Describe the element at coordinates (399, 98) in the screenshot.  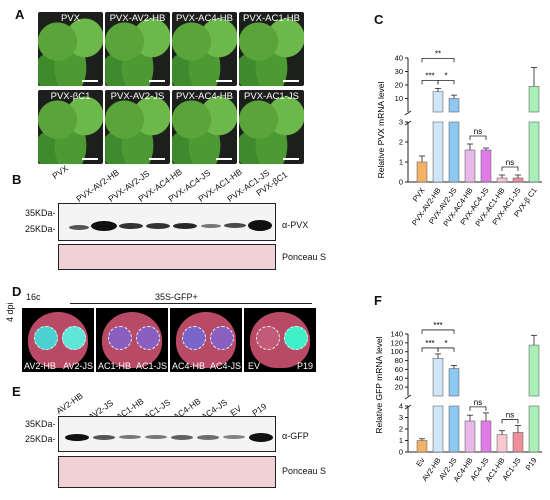
I see `y-tick-label: 10` at that location.